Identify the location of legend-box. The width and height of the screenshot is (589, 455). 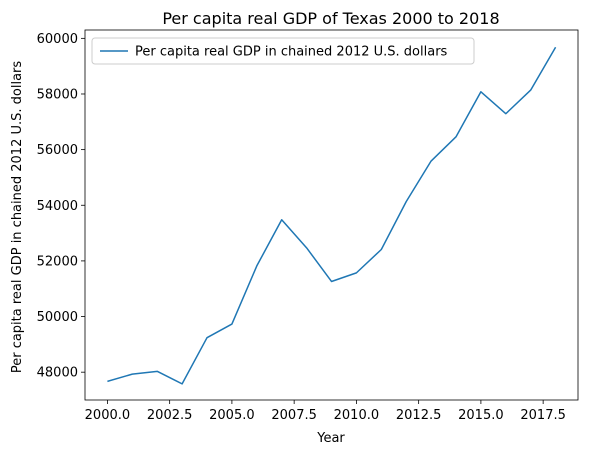
(283, 51).